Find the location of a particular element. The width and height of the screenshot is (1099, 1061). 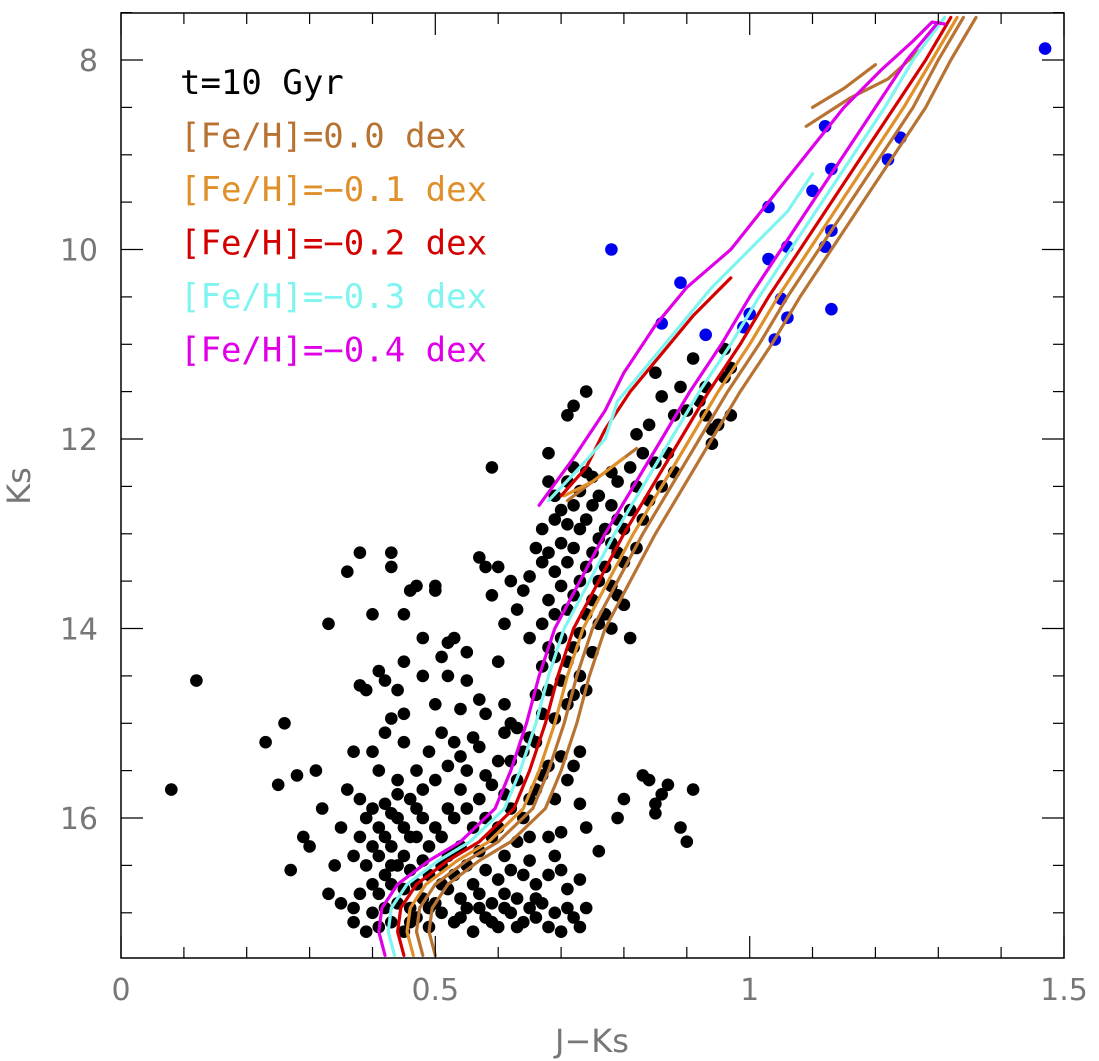

x-tick-label: 0 is located at coordinates (120, 990).